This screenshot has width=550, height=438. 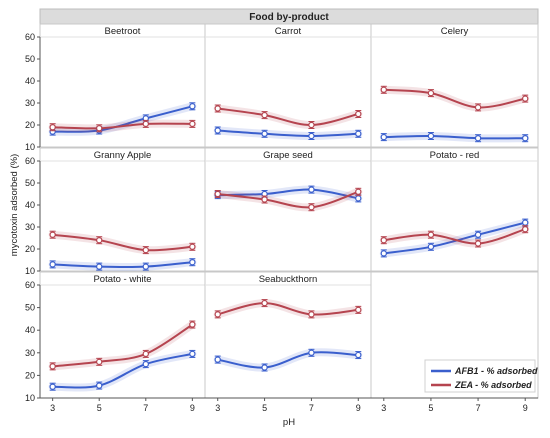 What do you see at coordinates (455, 155) in the screenshot?
I see `facet-label: Potato - red` at bounding box center [455, 155].